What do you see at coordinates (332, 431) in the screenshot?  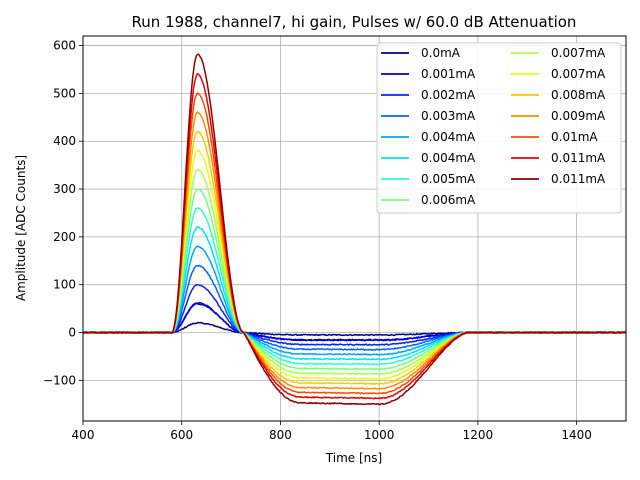 I see `x-axis: 400 600 800 1000 1200 1400` at bounding box center [332, 431].